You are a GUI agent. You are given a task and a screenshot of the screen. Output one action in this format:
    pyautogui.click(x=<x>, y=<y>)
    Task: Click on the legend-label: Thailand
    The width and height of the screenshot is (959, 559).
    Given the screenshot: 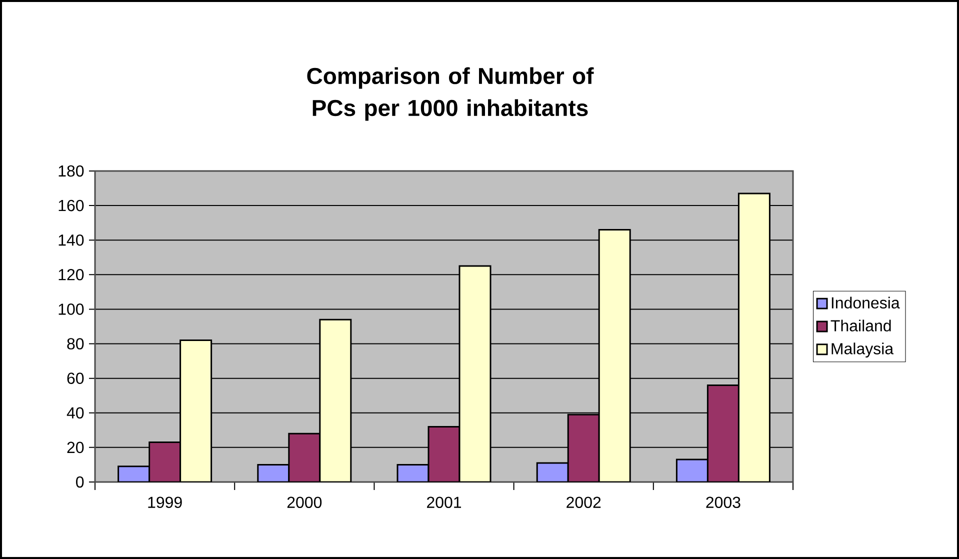 What is the action you would take?
    pyautogui.click(x=860, y=326)
    